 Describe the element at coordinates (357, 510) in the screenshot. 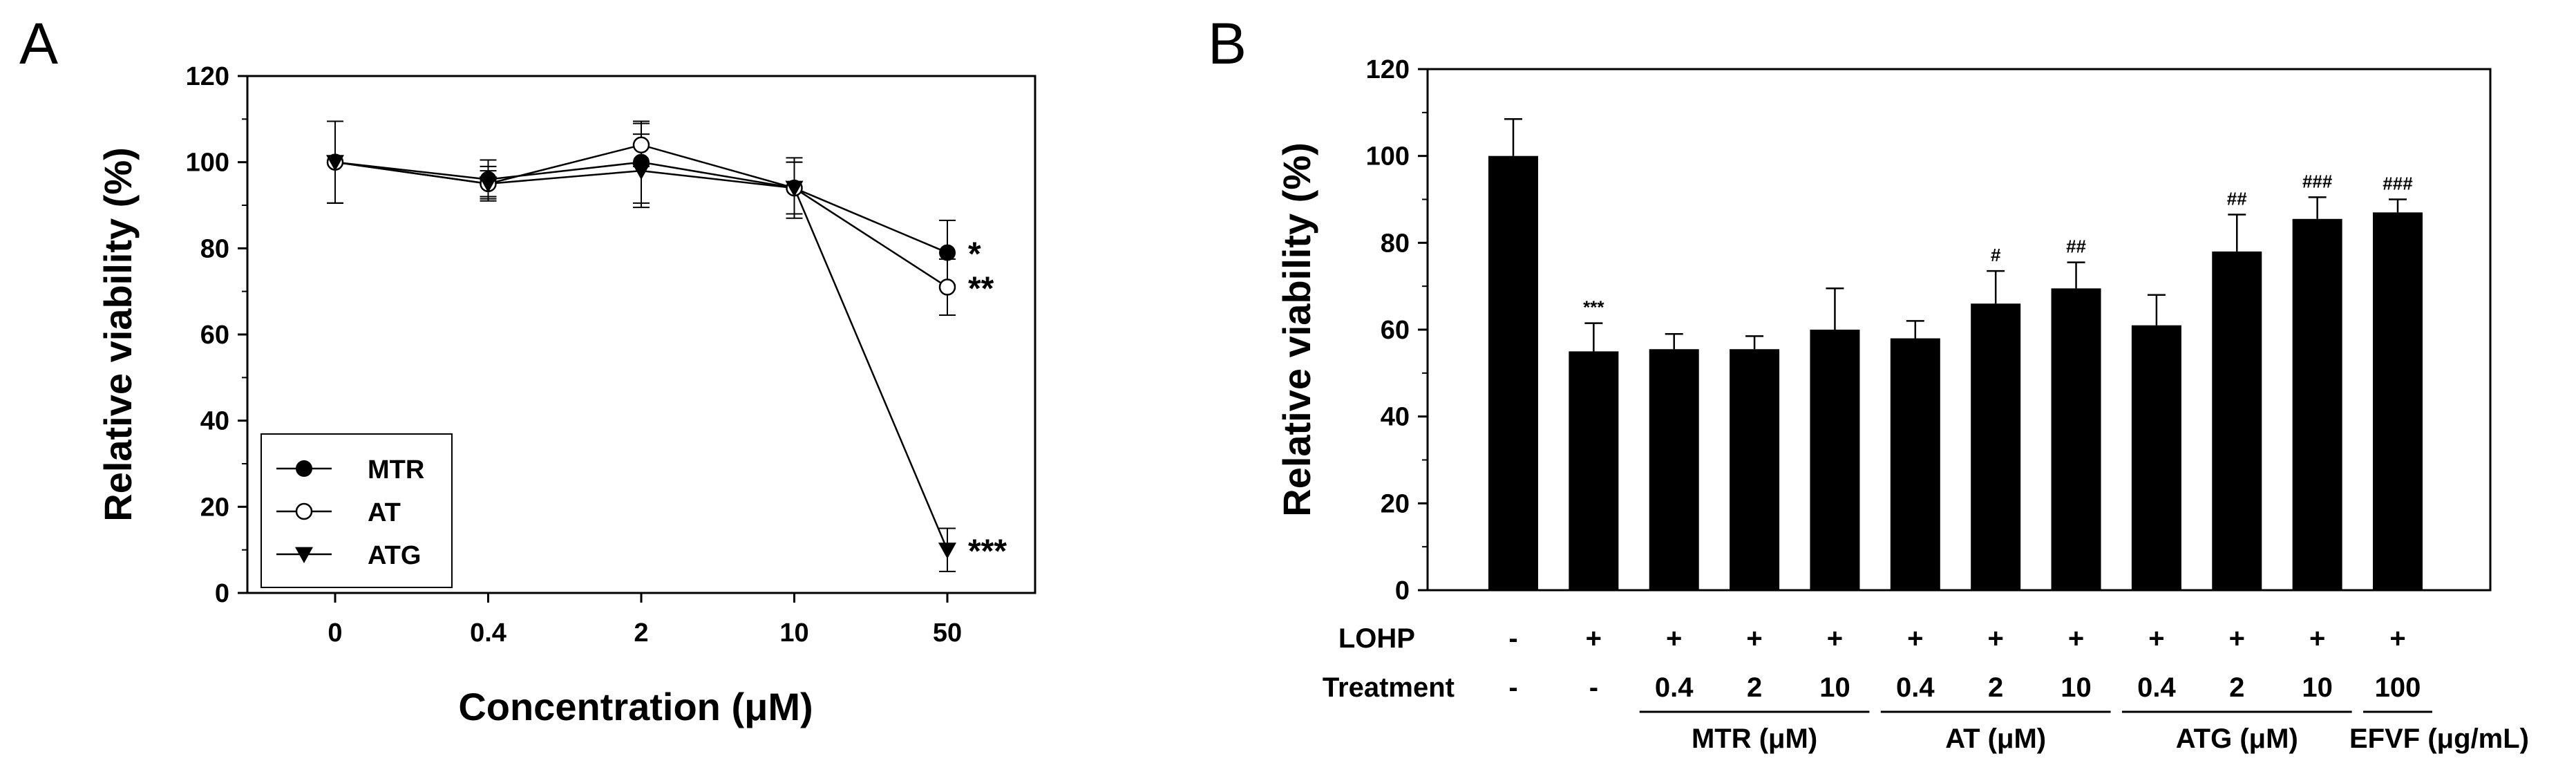

I see `legend-a: MTR AT ATG` at that location.